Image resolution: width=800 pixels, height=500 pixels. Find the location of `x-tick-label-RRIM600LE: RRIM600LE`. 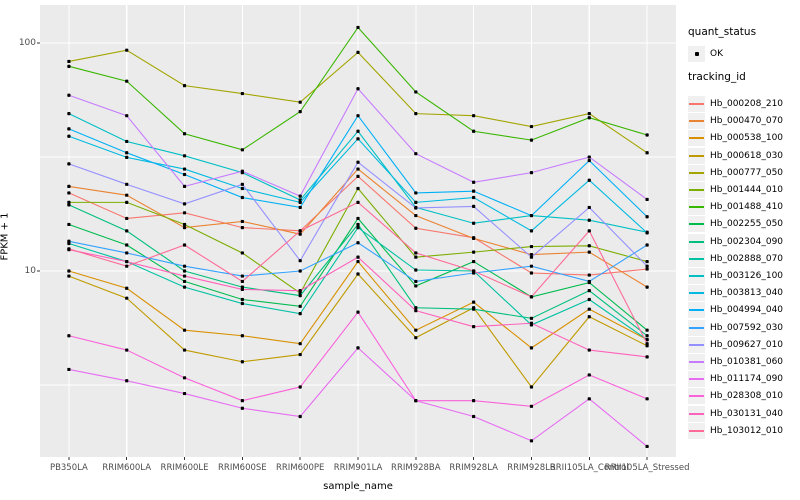

x-tick-label-RRIM600LE: RRIM600LE is located at coordinates (184, 468).